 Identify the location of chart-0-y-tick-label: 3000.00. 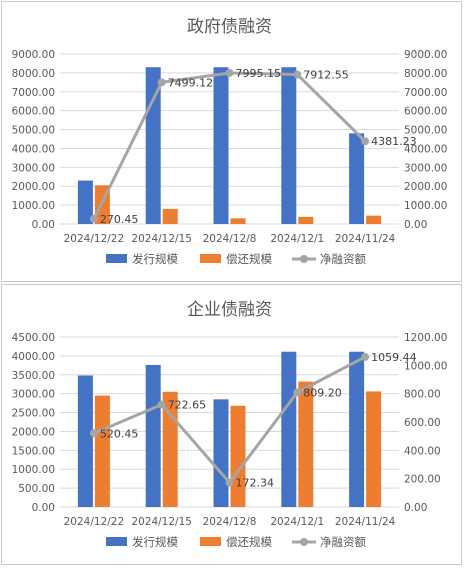
(33, 168).